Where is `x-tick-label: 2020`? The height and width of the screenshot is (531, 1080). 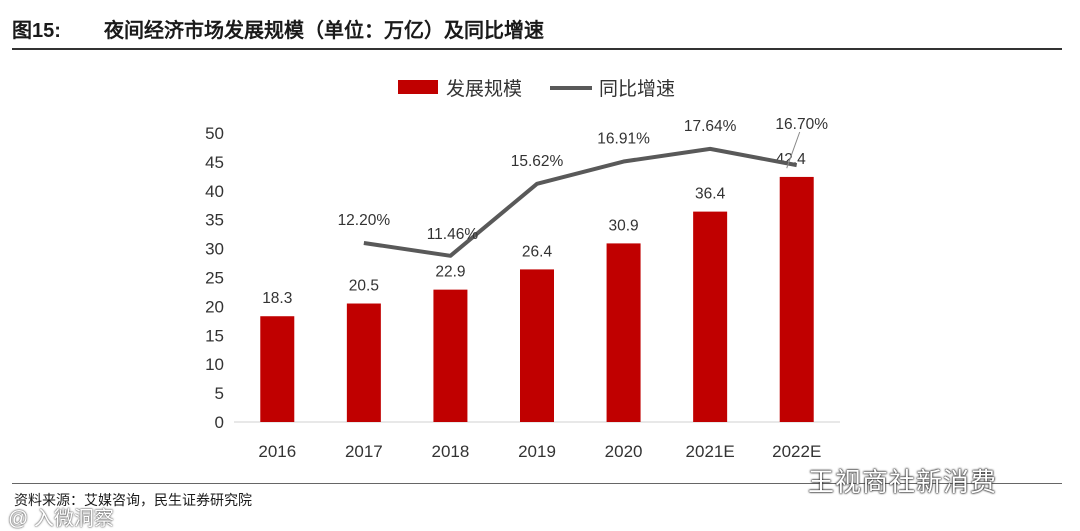
x-tick-label: 2020 is located at coordinates (624, 451).